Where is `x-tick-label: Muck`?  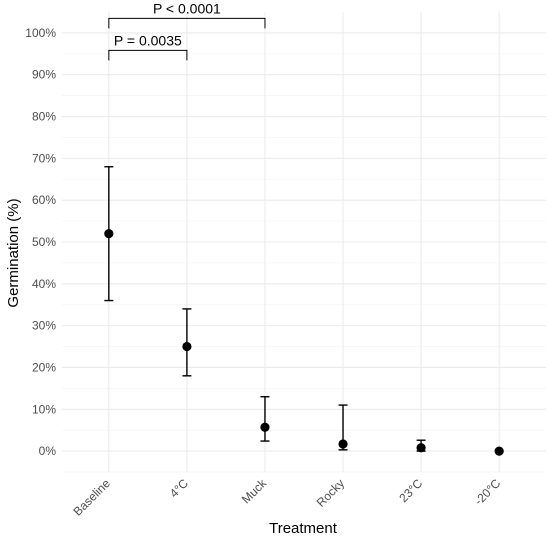
x-tick-label: Muck is located at coordinates (254, 491).